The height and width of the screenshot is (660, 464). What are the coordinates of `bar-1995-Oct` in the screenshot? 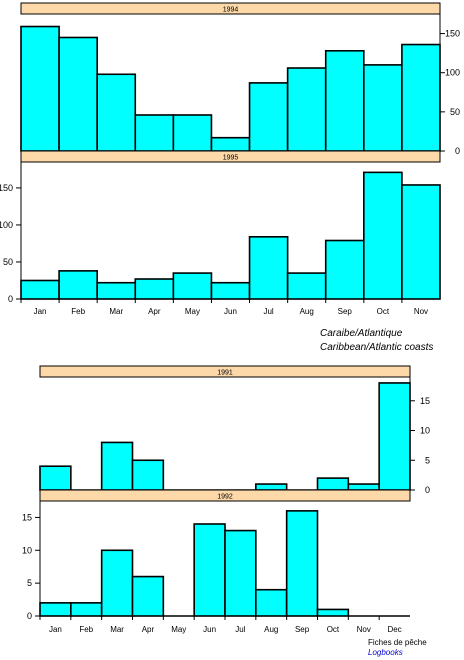 It's located at (383, 235).